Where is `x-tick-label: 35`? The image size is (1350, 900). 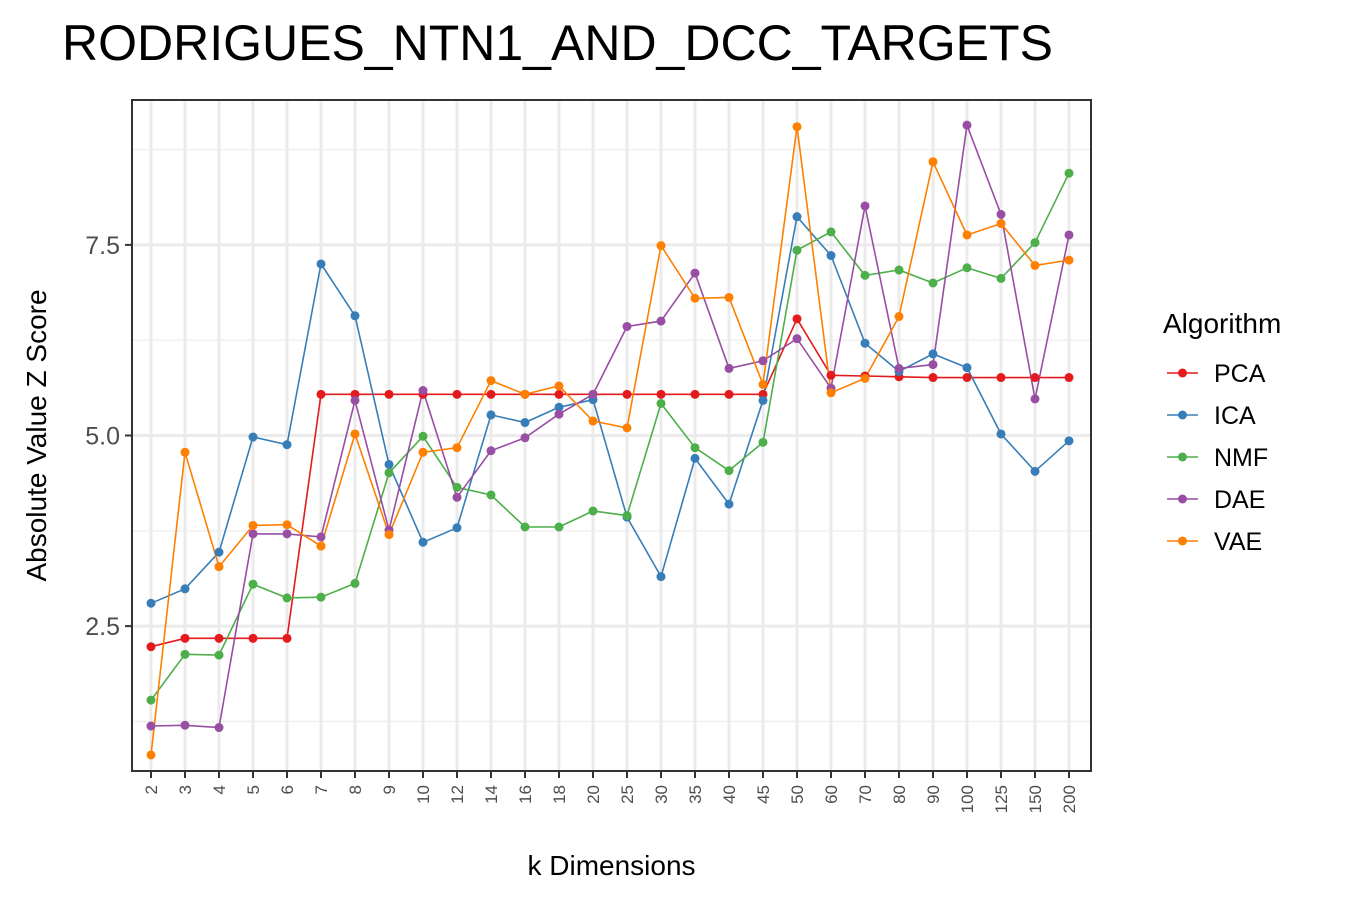 x-tick-label: 35 is located at coordinates (695, 794).